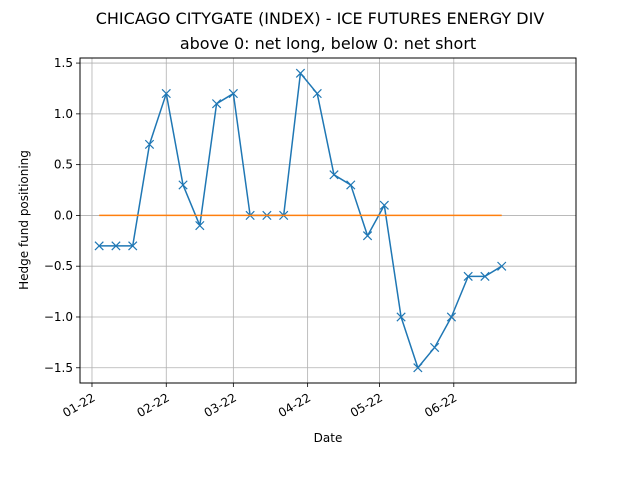  I want to click on x-tick-label: 02-22, so click(153, 405).